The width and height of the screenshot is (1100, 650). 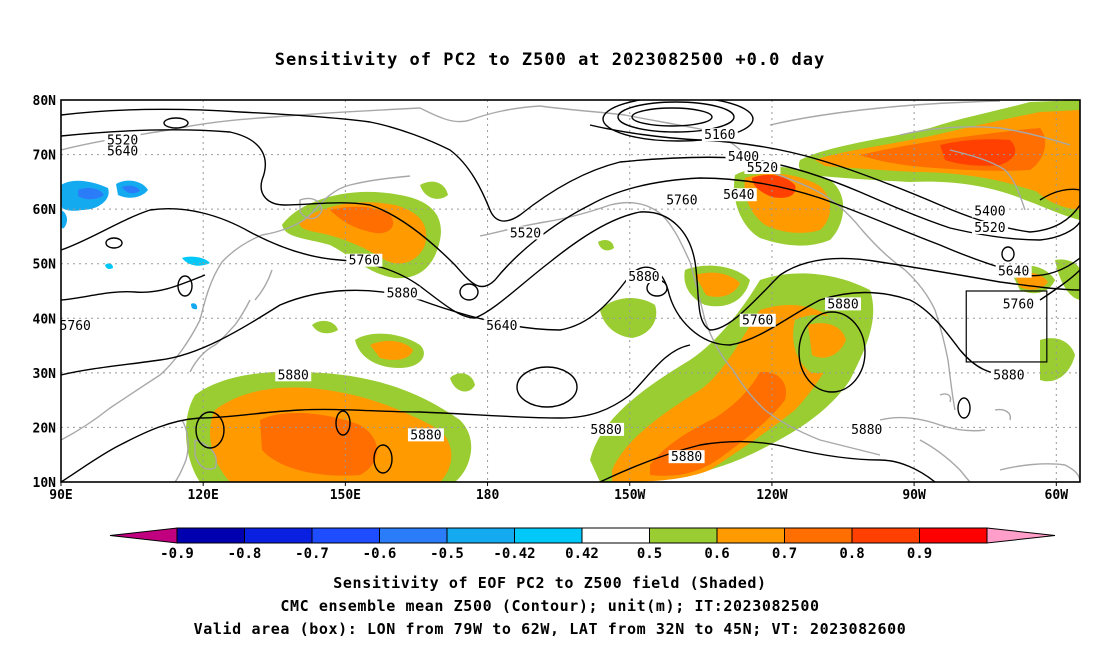 I want to click on colorbar-label: -0.6, so click(x=380, y=554).